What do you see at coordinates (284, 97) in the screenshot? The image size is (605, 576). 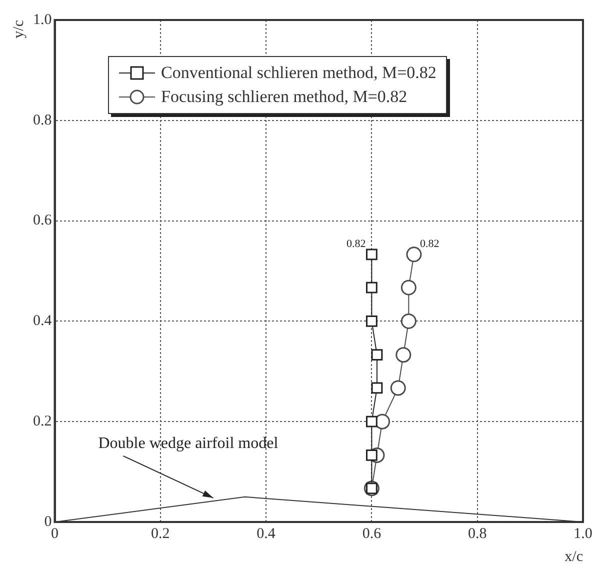 I see `legend-label: Focusing schlieren method, M=0.82` at bounding box center [284, 97].